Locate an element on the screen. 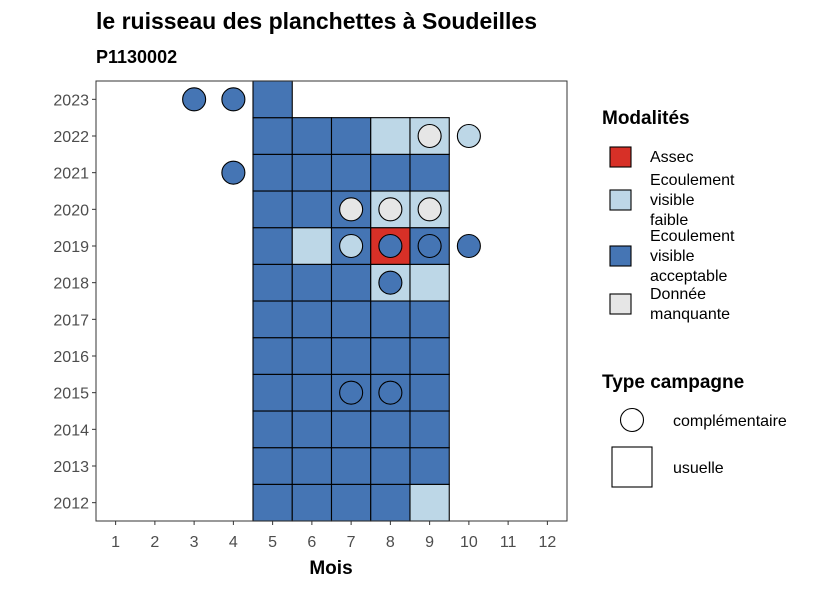 Image resolution: width=826 pixels, height=590 pixels. legend-label-faible: Ecoulement visible faible is located at coordinates (692, 200).